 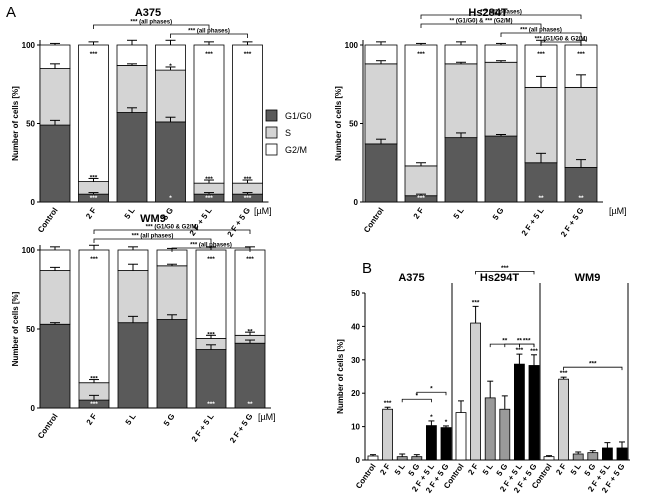 What do you see at coordinates (355, 360) in the screenshot?
I see `b-y-tick-label: 30` at bounding box center [355, 360].